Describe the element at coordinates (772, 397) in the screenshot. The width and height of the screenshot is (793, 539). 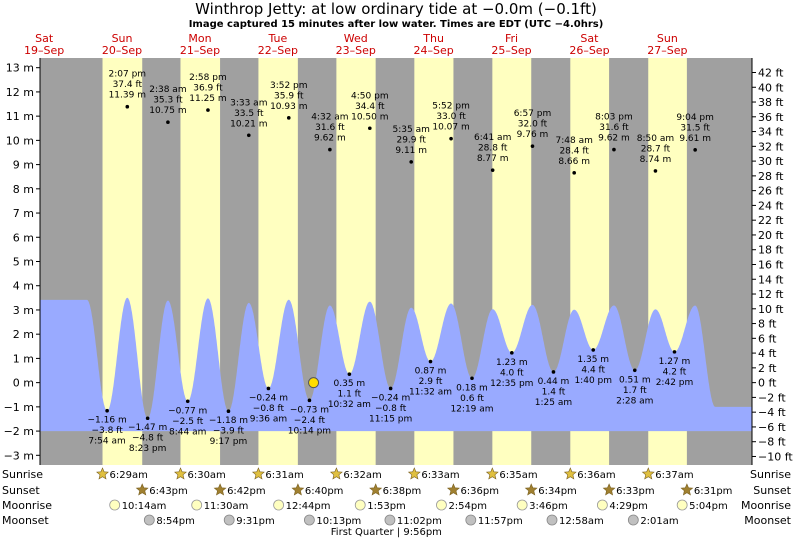
I see `right-tick-label: −2 ft` at that location.